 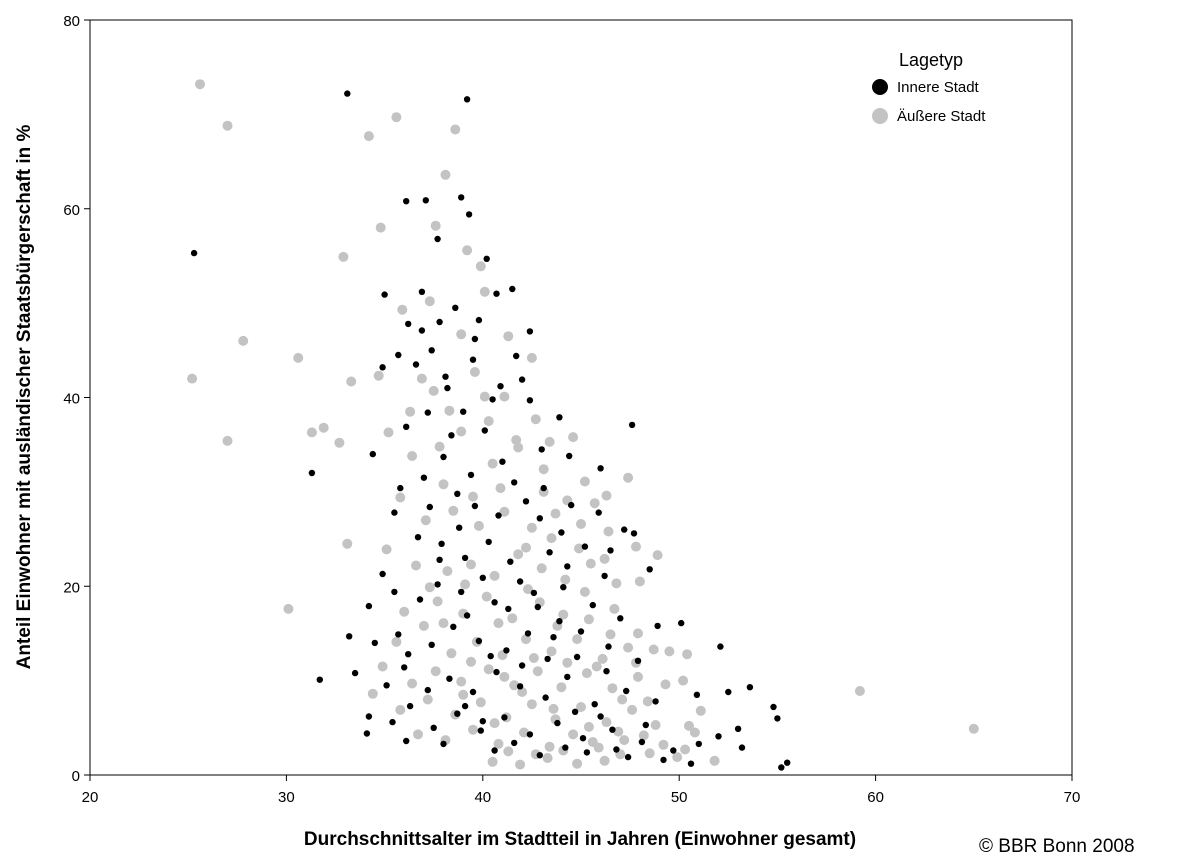 What do you see at coordinates (482, 797) in the screenshot?
I see `x-tick-label: 40` at bounding box center [482, 797].